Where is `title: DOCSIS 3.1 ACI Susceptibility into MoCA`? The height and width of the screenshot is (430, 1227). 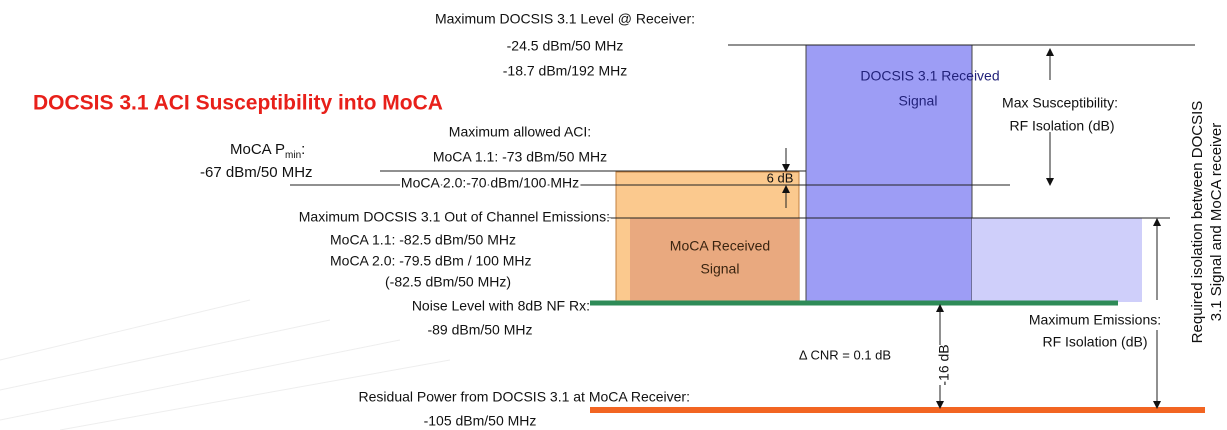 title: DOCSIS 3.1 ACI Susceptibility into MoCA is located at coordinates (238, 103).